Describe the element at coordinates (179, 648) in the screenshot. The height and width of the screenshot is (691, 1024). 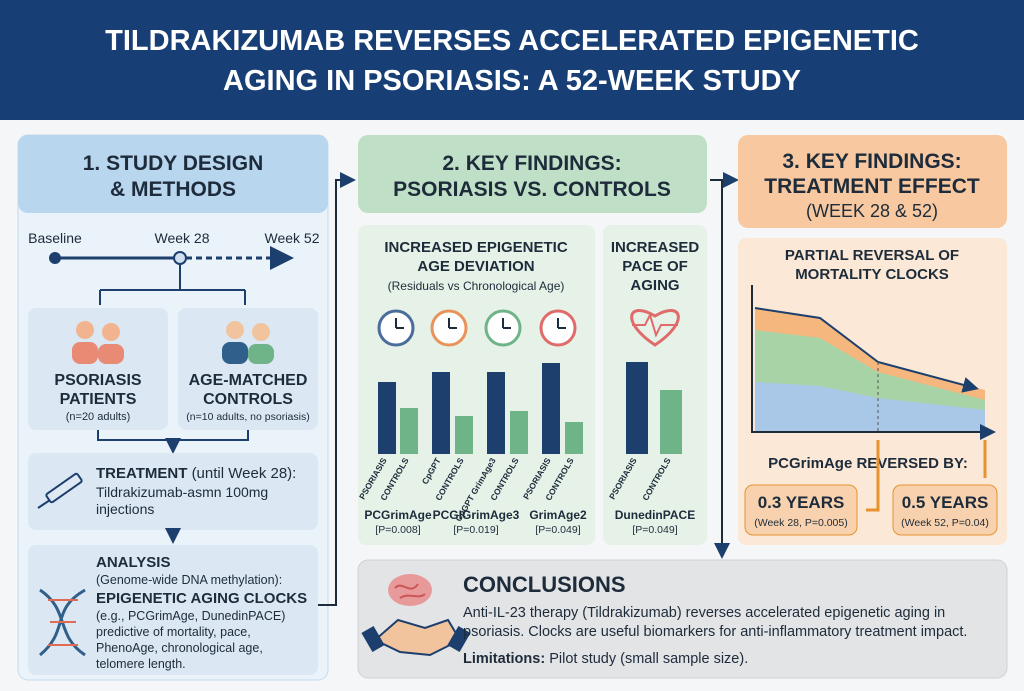
I see `clocks-text: PhenoAge, chronological age,` at that location.